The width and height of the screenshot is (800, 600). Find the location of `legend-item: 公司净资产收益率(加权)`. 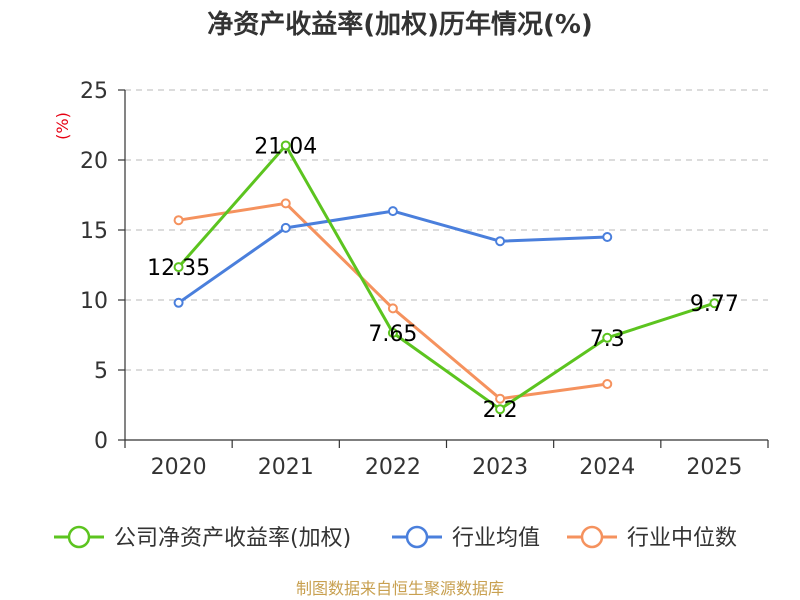

legend-item: 公司净资产收益率(加权) is located at coordinates (202, 538).